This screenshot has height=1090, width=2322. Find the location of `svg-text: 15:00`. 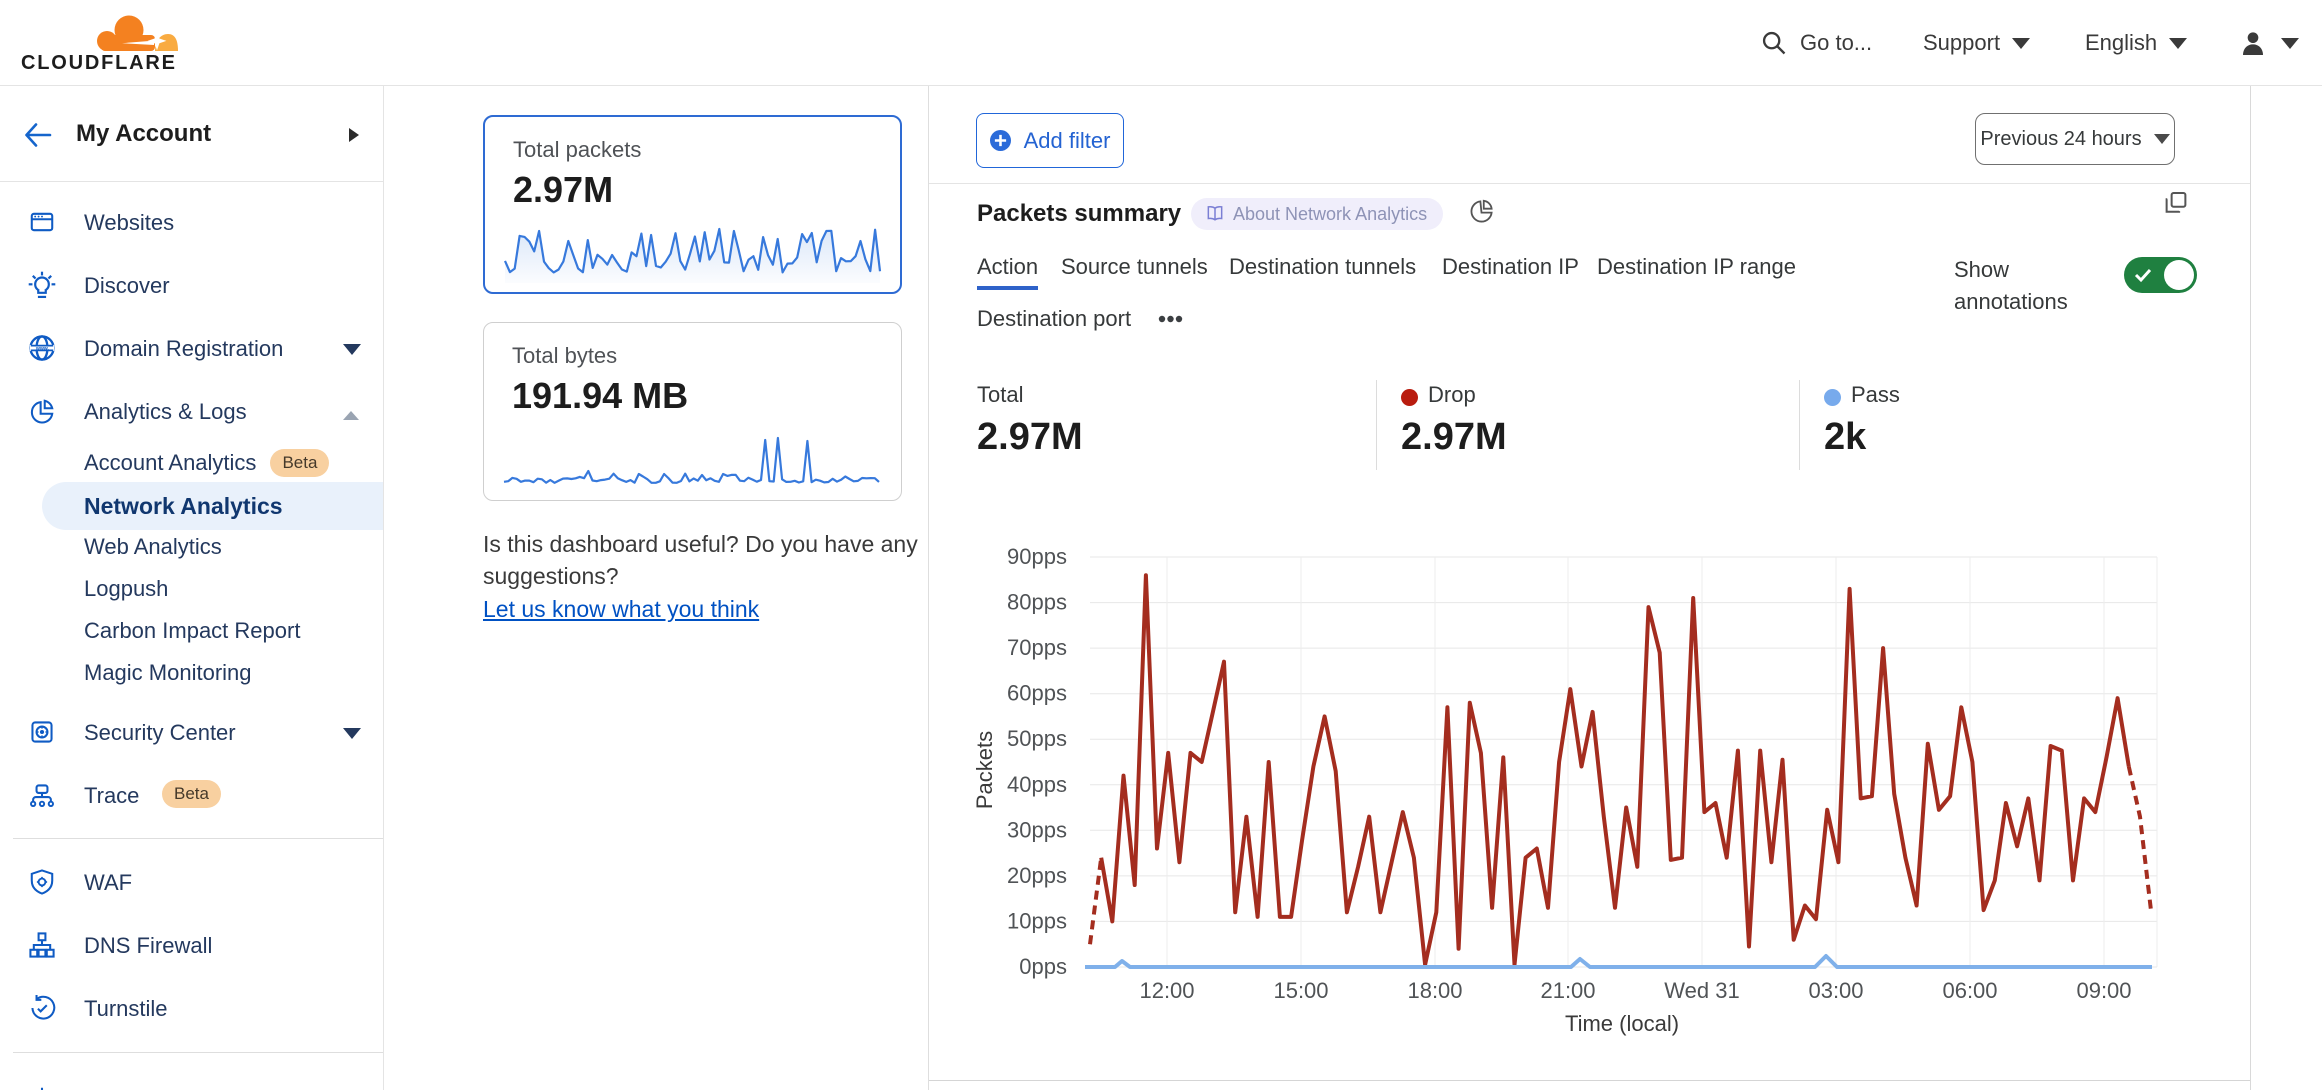

svg-text: 15:00 is located at coordinates (1300, 990).